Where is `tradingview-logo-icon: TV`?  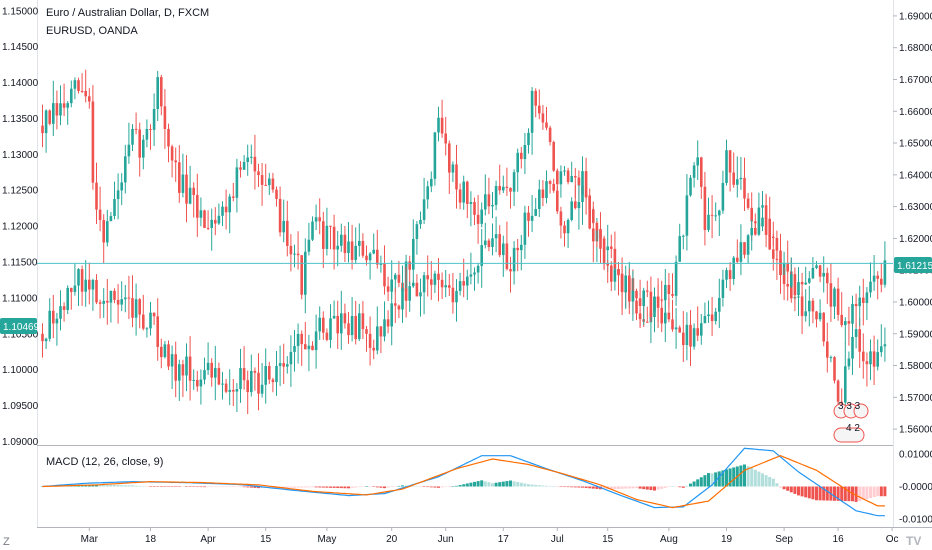 tradingview-logo-icon: TV is located at coordinates (913, 541).